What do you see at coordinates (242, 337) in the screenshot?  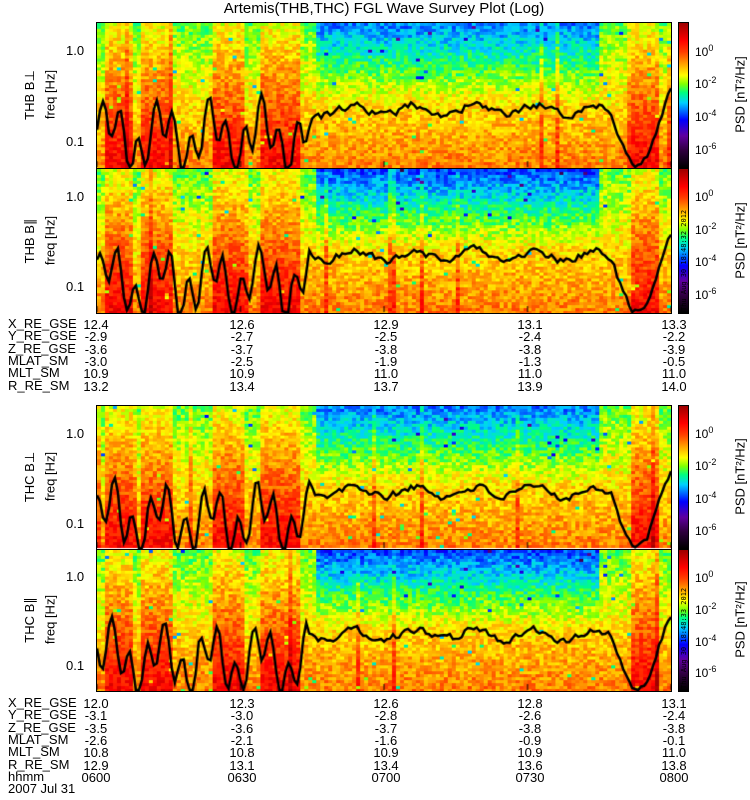 I see `orbit-value: -2.7` at bounding box center [242, 337].